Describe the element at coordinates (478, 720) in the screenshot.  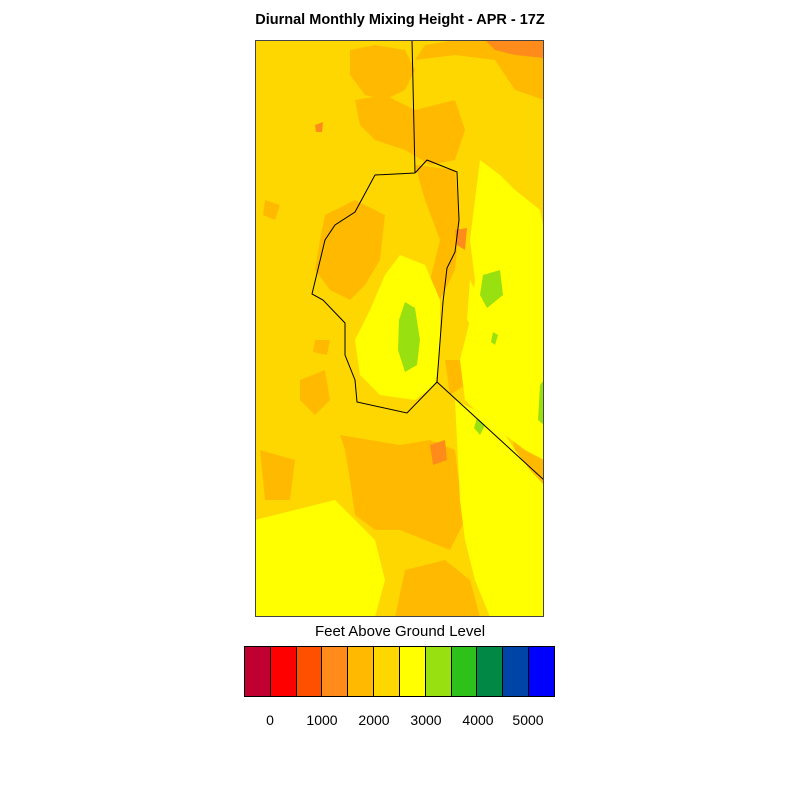
I see `colorbar-tick-label: 4000` at that location.